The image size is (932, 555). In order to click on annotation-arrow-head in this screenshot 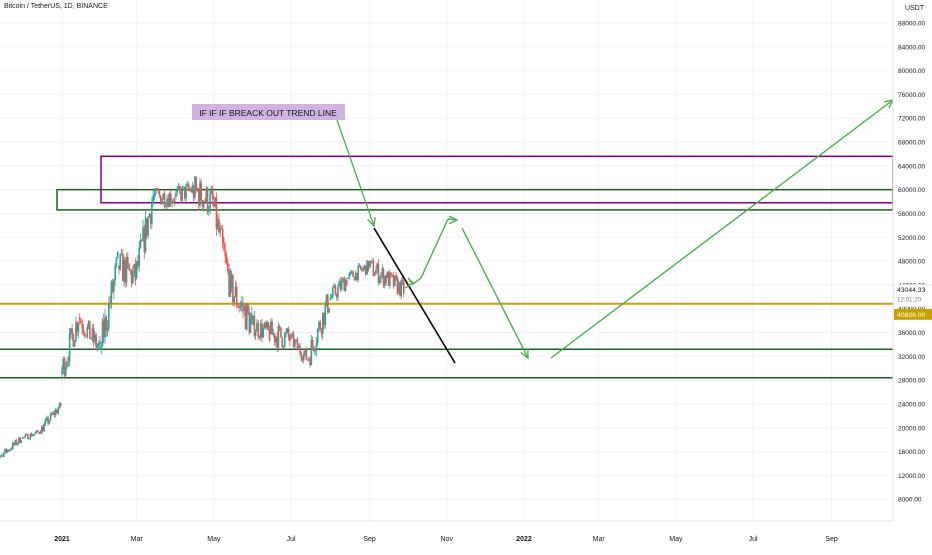, I will do `click(371, 222)`.